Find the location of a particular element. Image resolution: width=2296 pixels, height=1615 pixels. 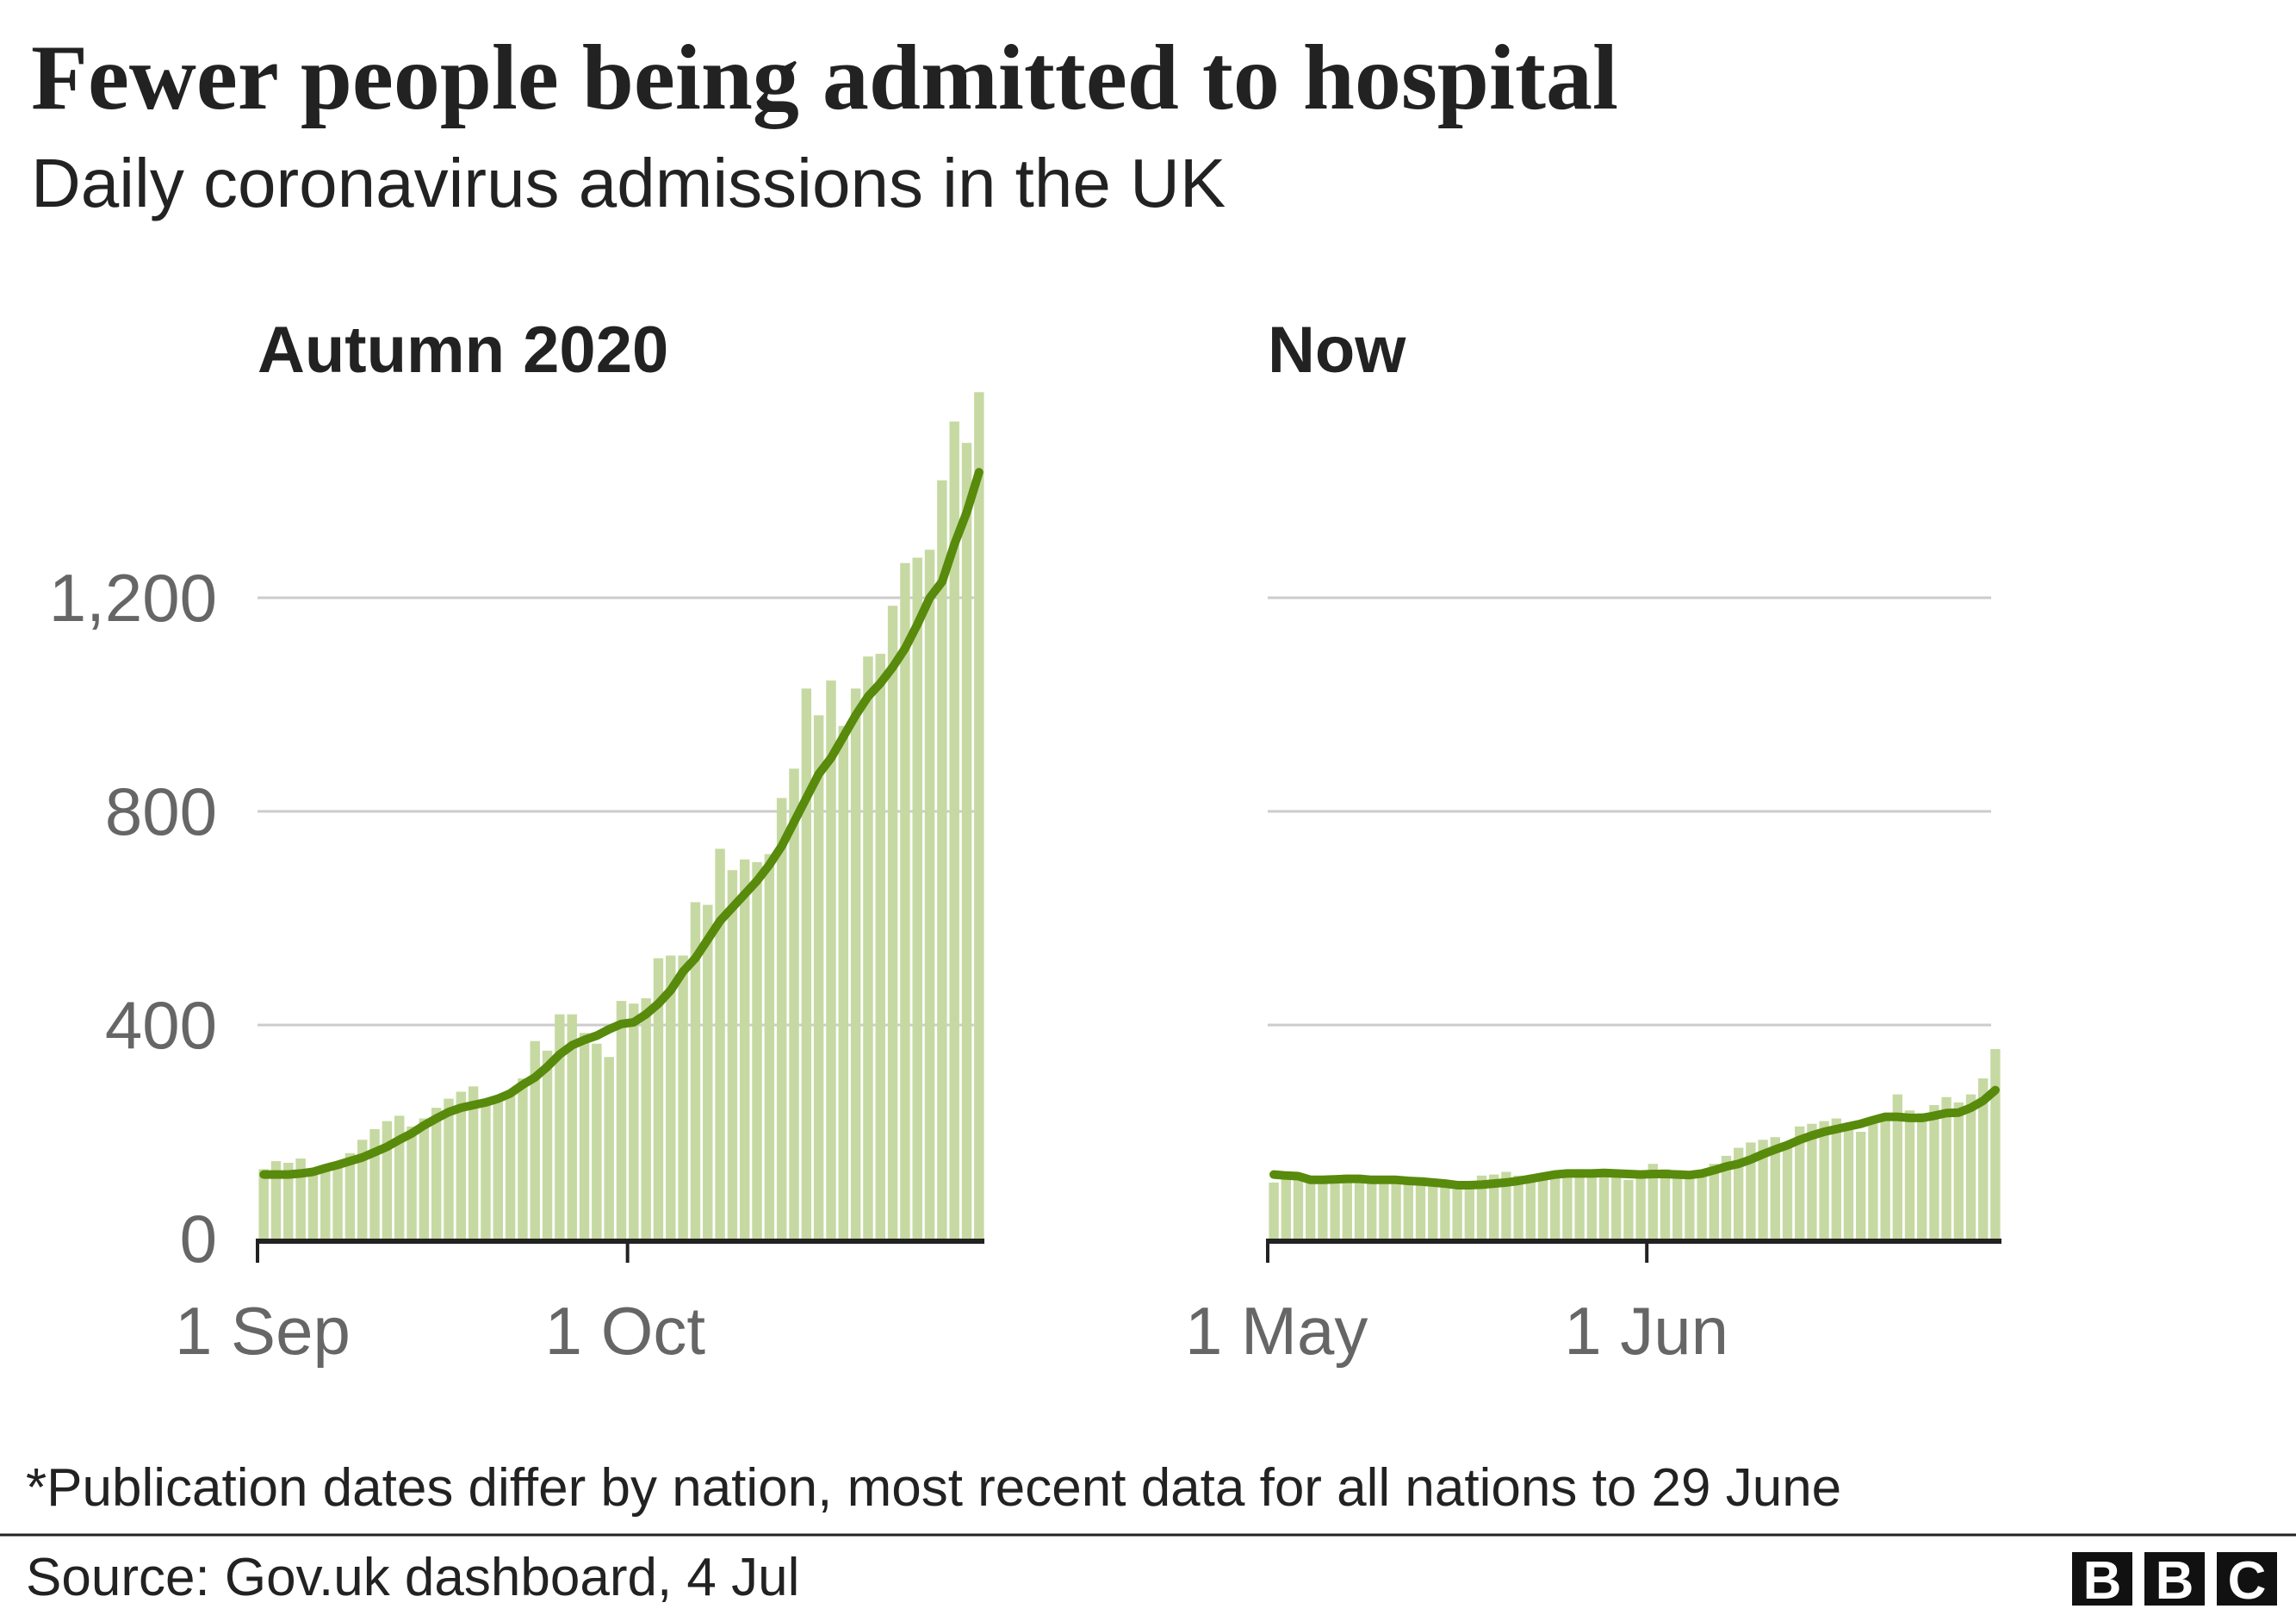

x-tick-label: 1 Jun is located at coordinates (1646, 1331).